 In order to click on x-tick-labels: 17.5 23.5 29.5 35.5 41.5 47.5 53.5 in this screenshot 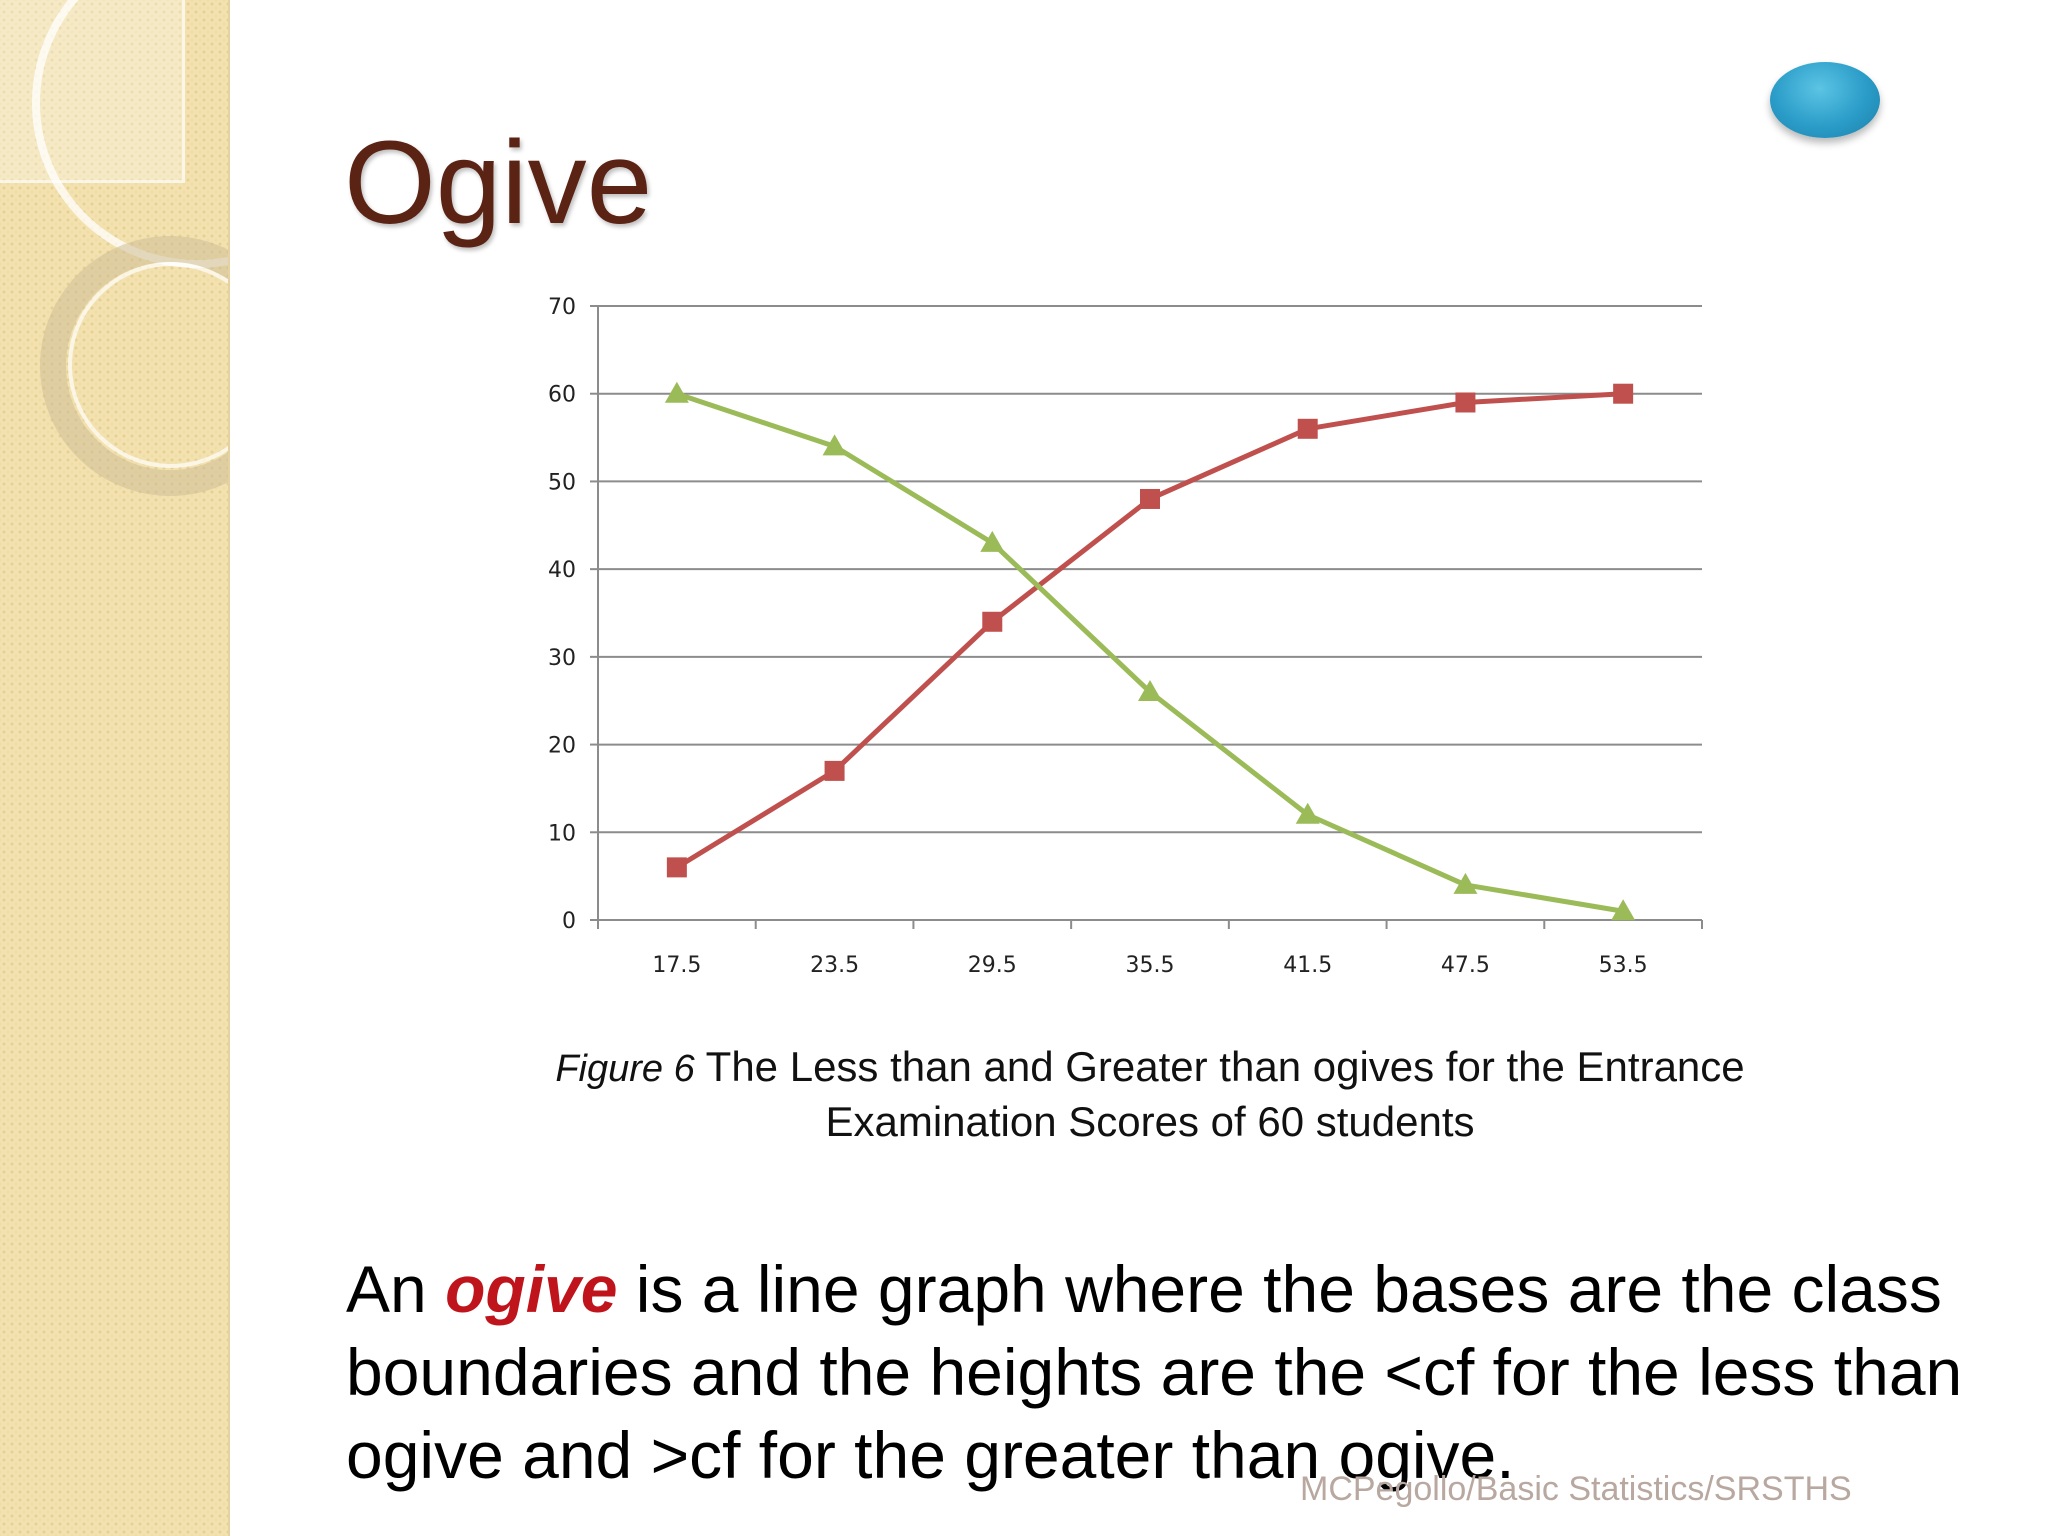, I will do `click(1149, 965)`.